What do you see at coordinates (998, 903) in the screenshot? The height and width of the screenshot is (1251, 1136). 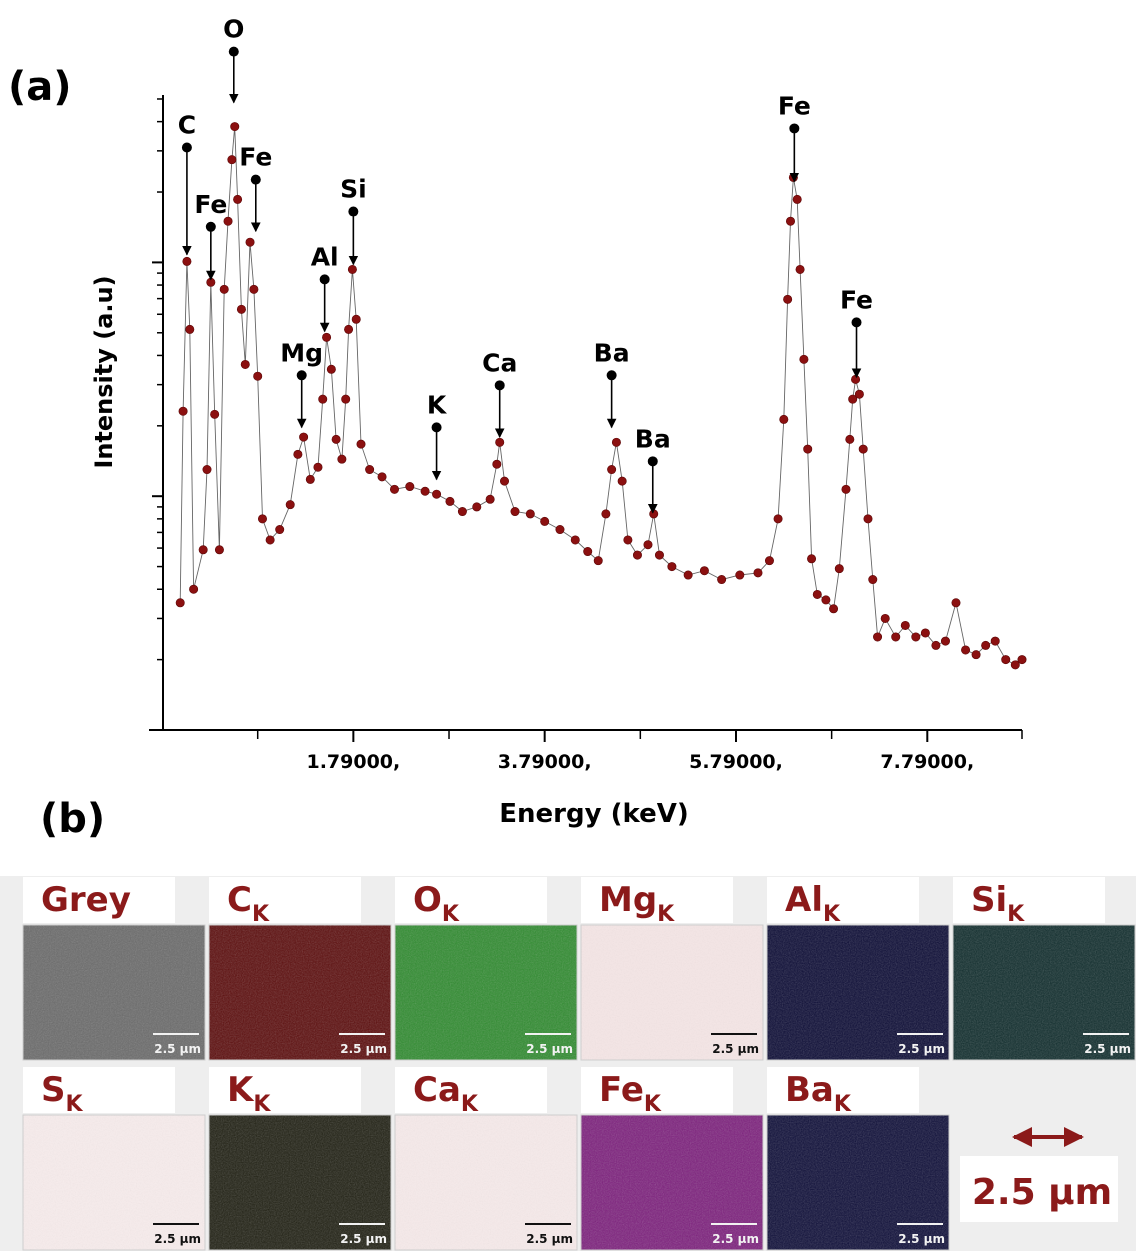 I see `map-label: SiK` at bounding box center [998, 903].